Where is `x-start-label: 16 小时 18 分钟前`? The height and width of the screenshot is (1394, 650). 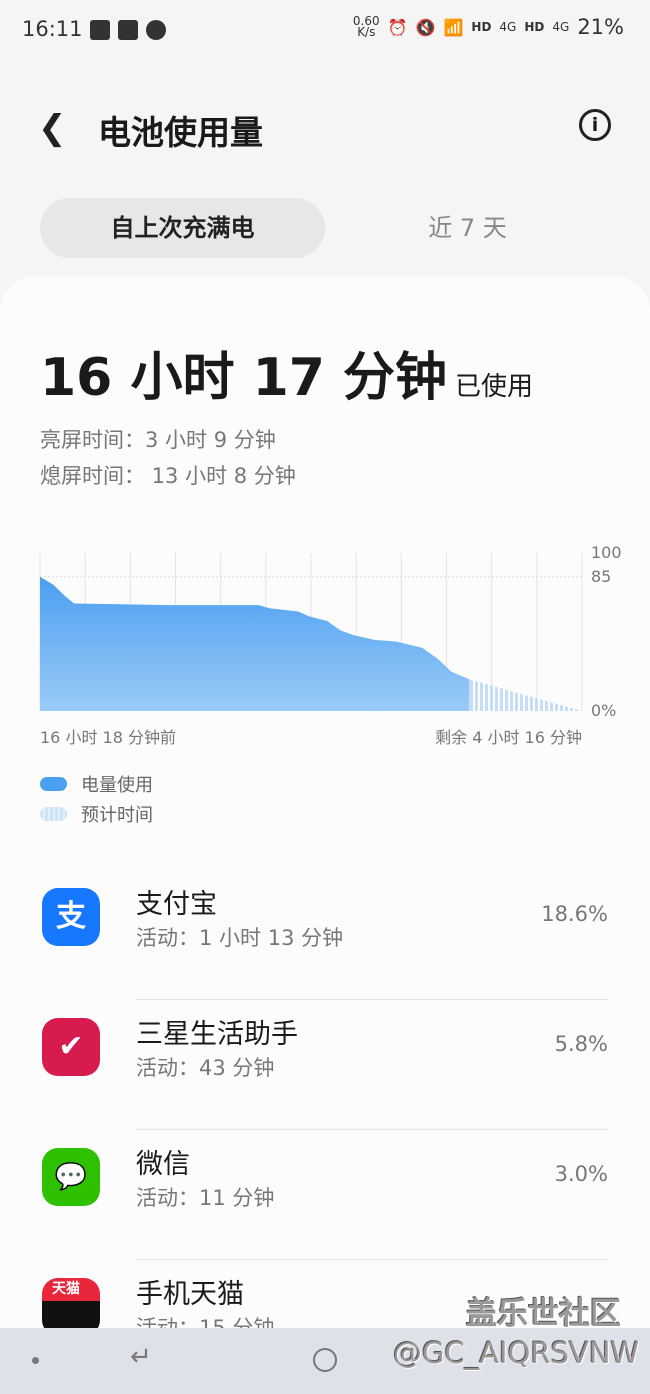
x-start-label: 16 小时 18 分钟前 is located at coordinates (108, 737).